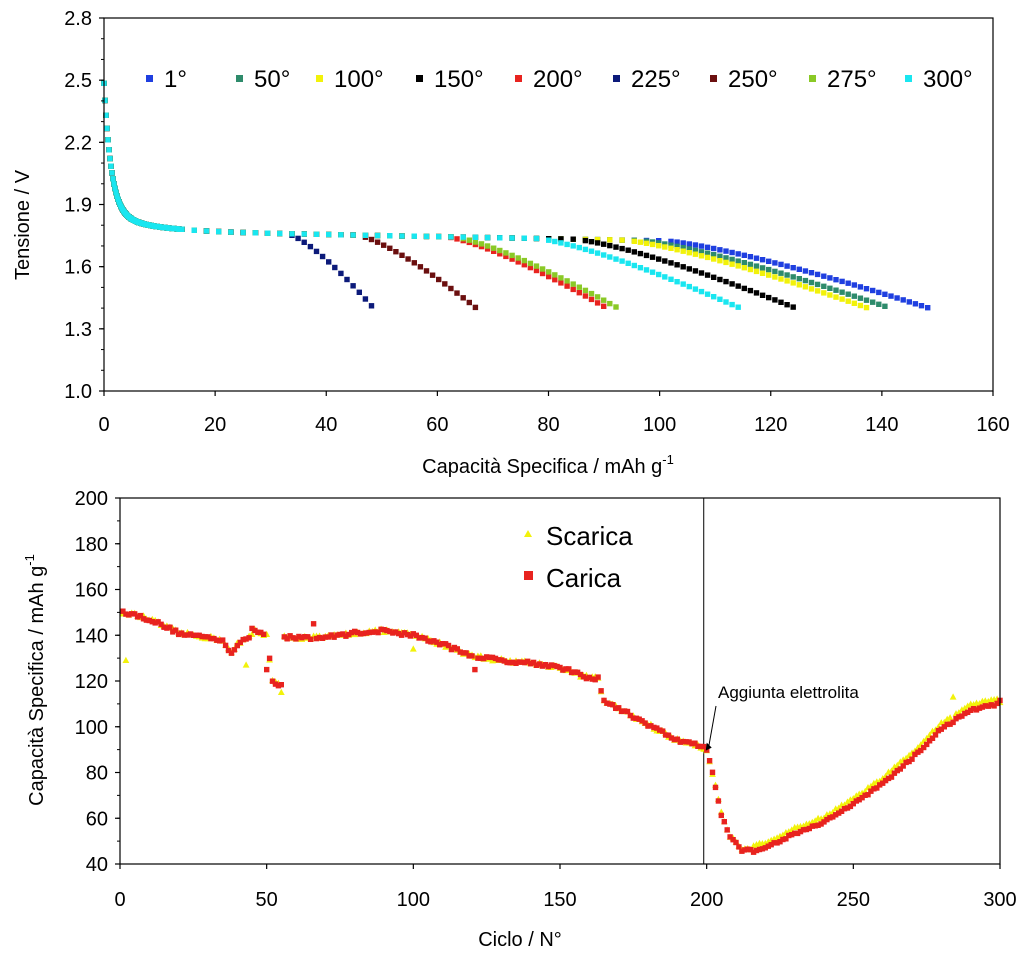 Image resolution: width=1019 pixels, height=953 pixels. What do you see at coordinates (175, 79) in the screenshot?
I see `legend-label-0: 1°` at bounding box center [175, 79].